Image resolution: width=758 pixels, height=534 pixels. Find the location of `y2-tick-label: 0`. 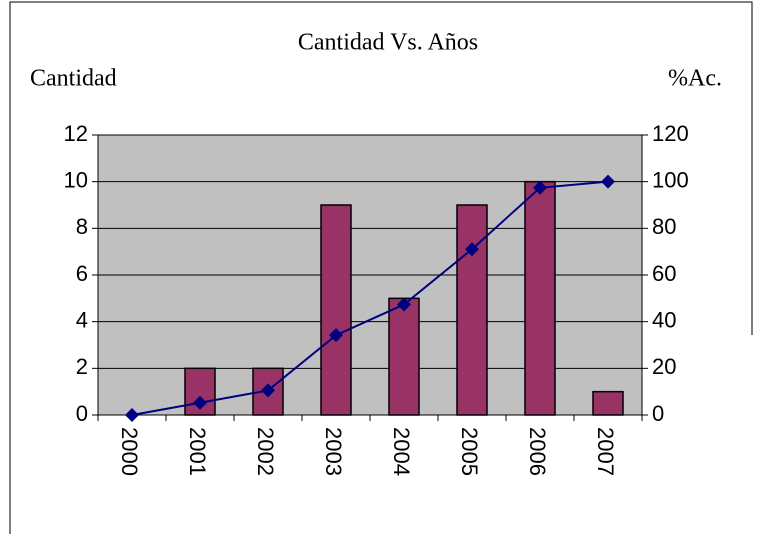

y2-tick-label: 0 is located at coordinates (658, 413).